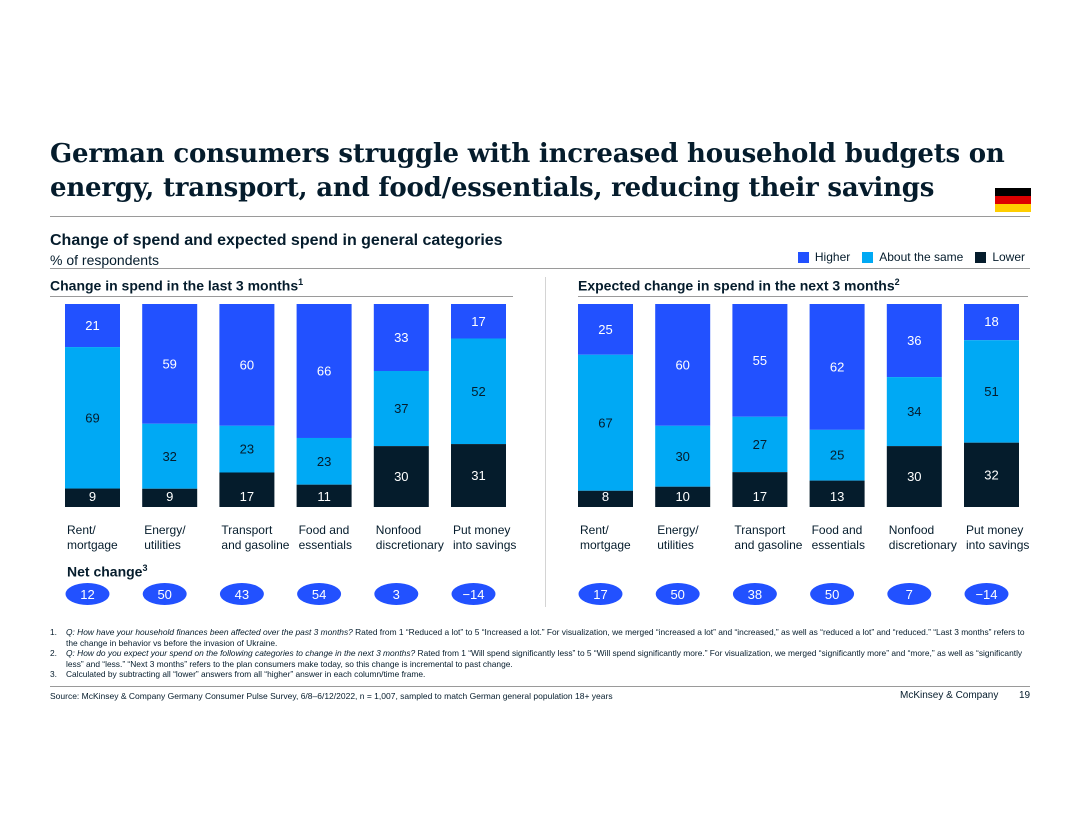 The width and height of the screenshot is (1080, 835). I want to click on data-label-higher: 25, so click(605, 329).